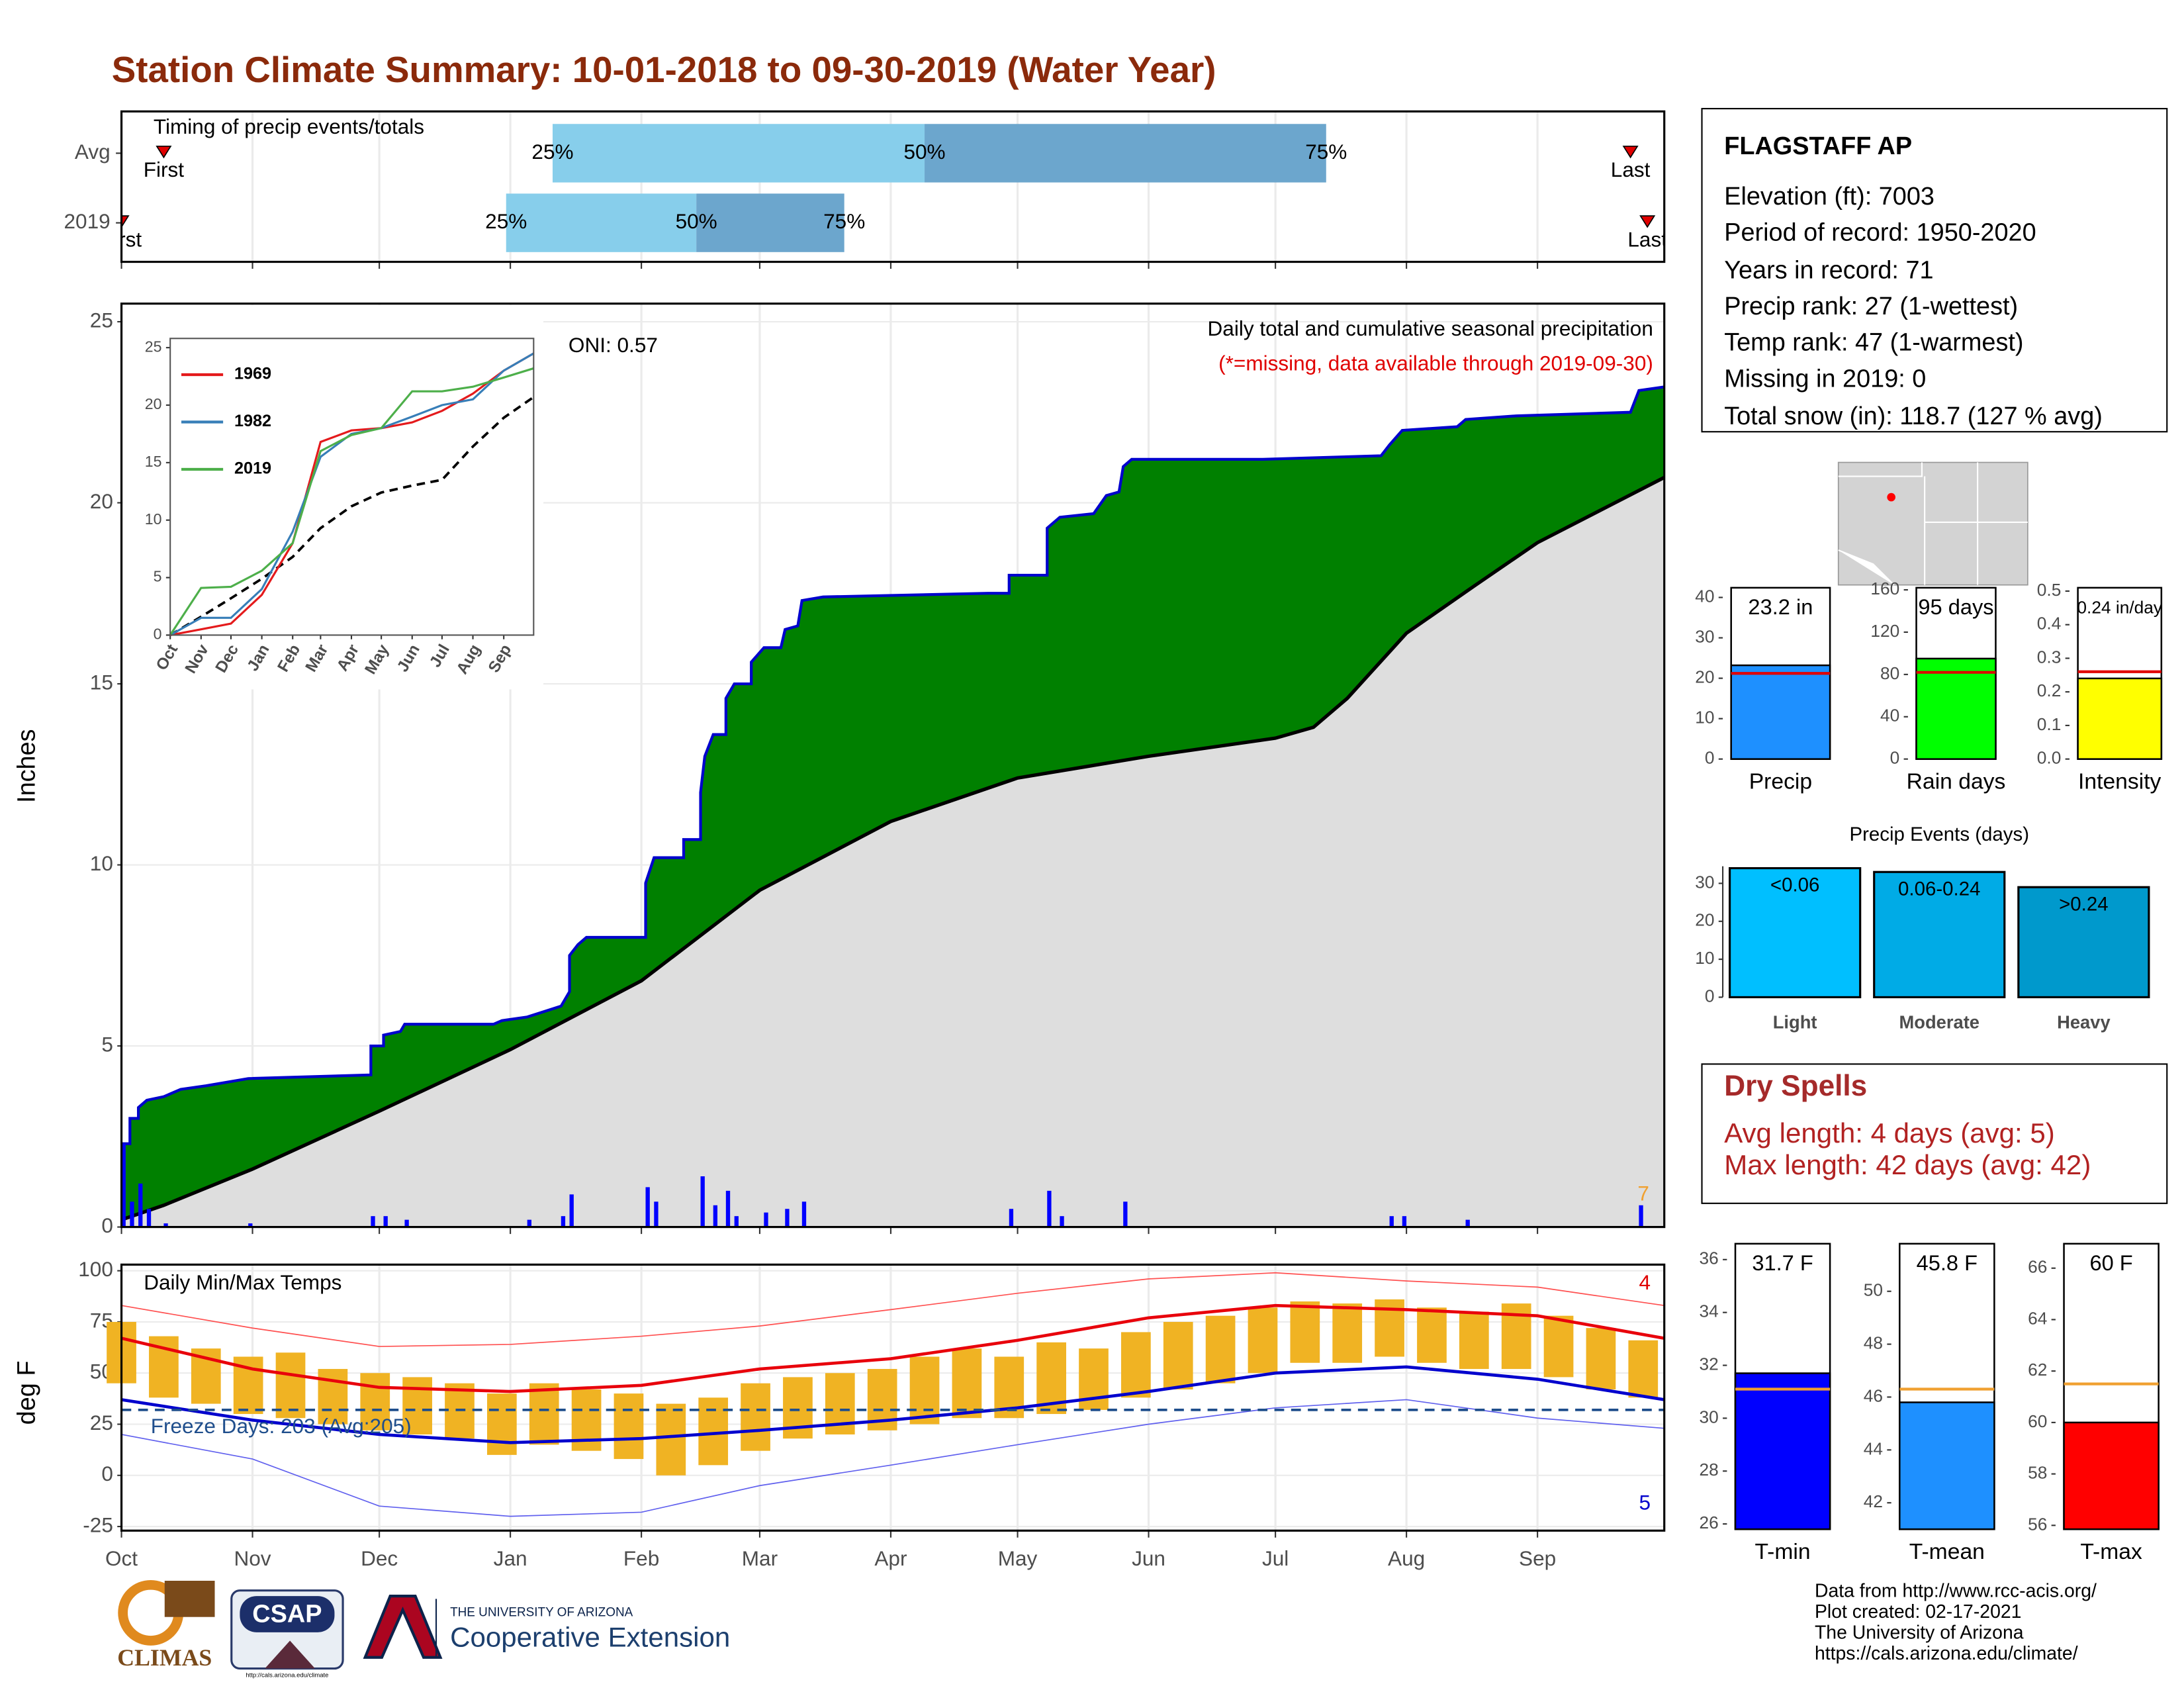 The image size is (2184, 1688). What do you see at coordinates (352, 494) in the screenshot?
I see `series-line` at bounding box center [352, 494].